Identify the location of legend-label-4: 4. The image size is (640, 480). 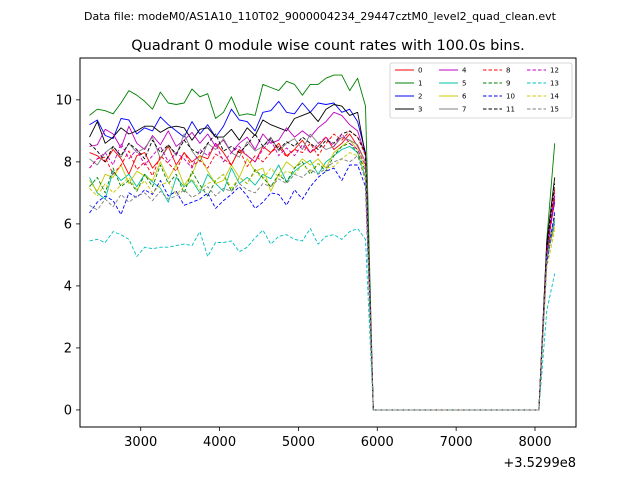
(464, 71).